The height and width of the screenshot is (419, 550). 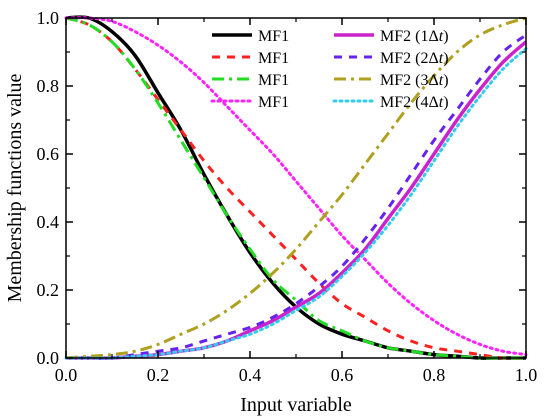 I want to click on legend-entry-7: MF2 (3Δt), so click(x=391, y=80).